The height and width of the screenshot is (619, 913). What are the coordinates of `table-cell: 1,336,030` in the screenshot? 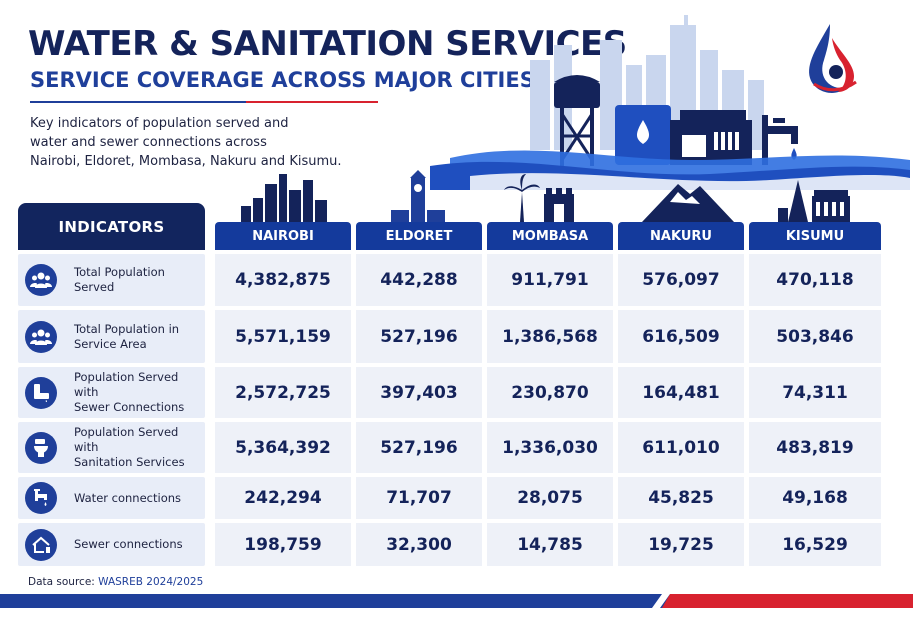 It's located at (550, 447).